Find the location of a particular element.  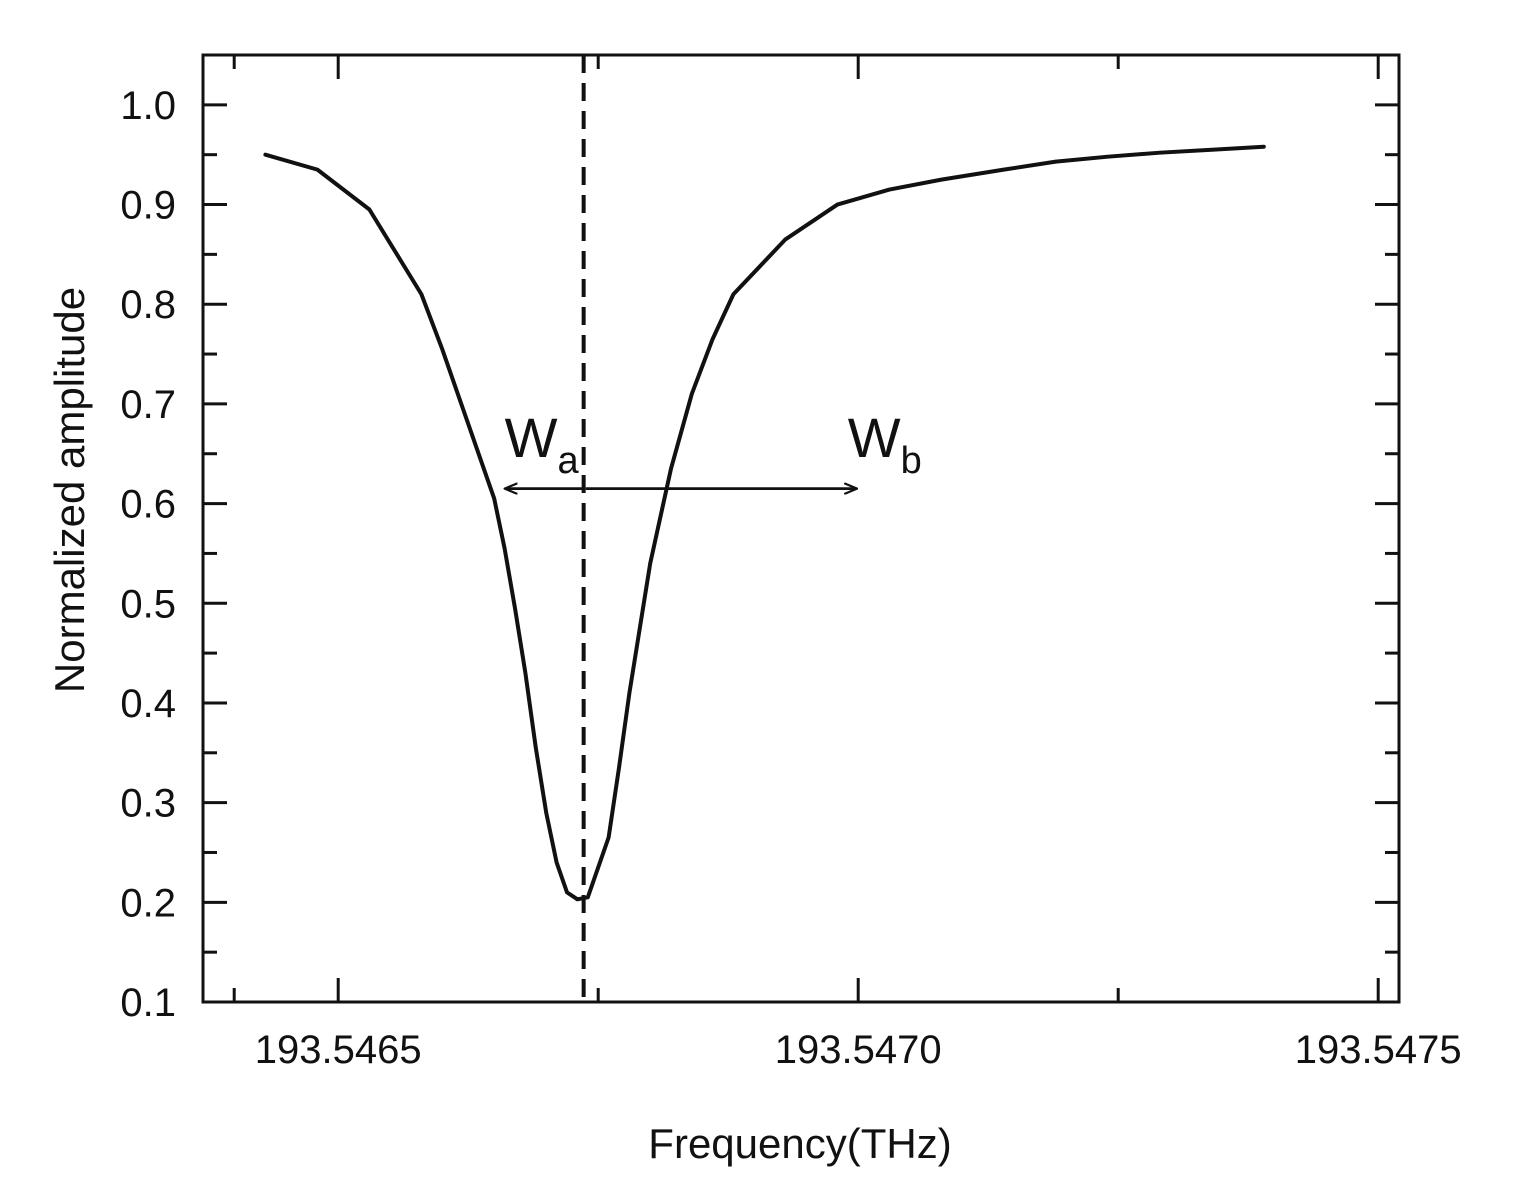

y-tick-label: 0.8 is located at coordinates (148, 305).